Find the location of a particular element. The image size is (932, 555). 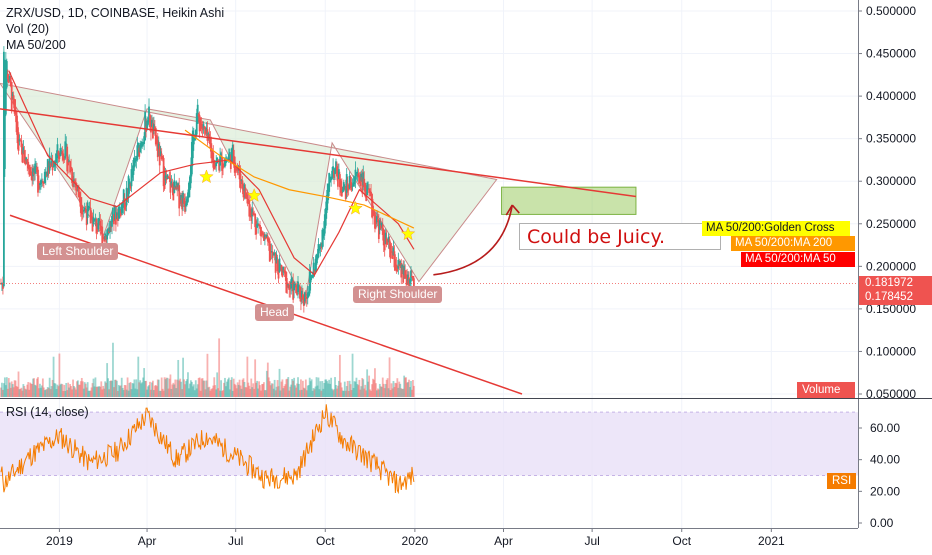

head-label: Head is located at coordinates (274, 312).